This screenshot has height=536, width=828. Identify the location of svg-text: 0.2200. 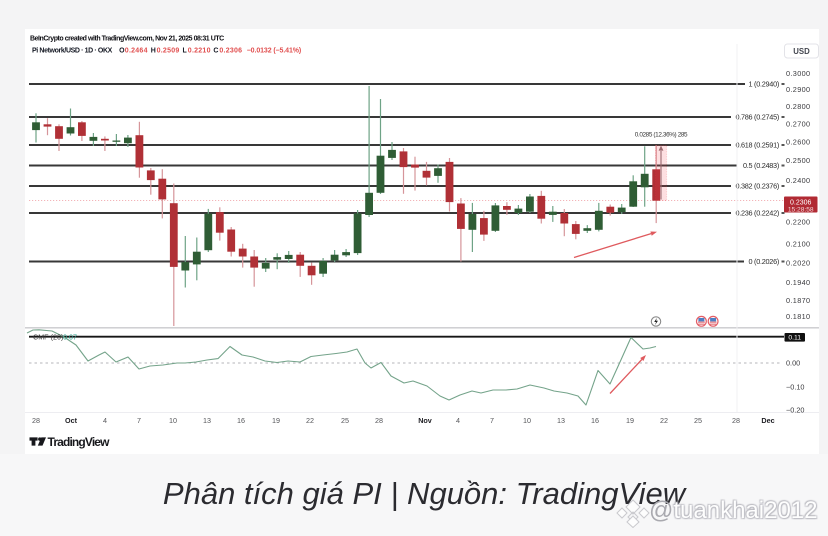
(798, 222).